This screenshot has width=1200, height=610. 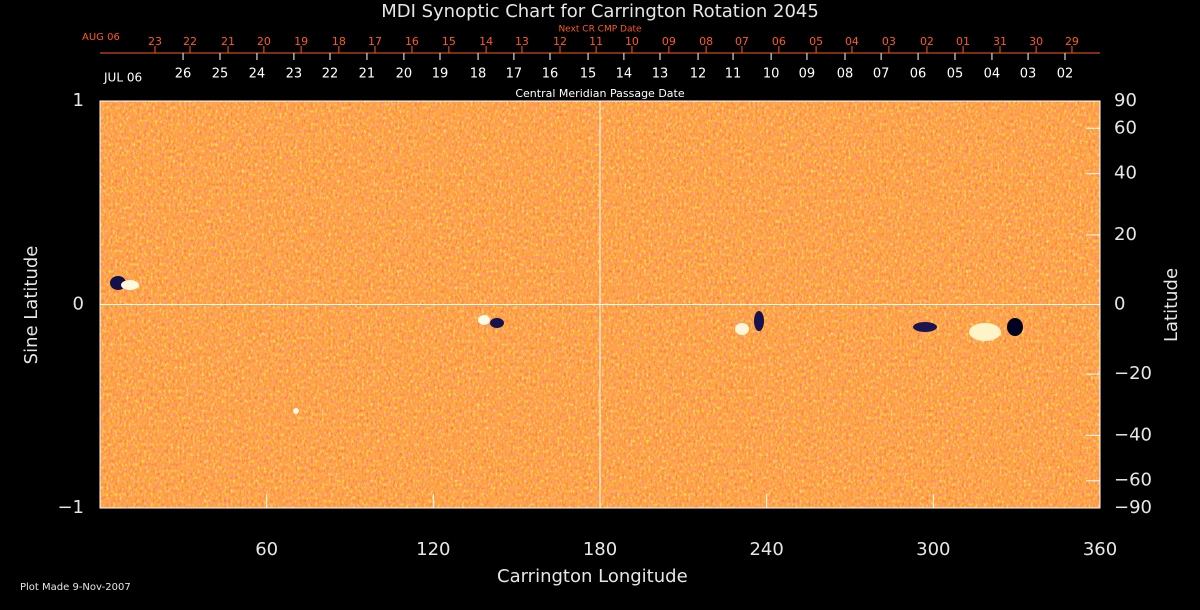 I want to click on top-axis-tick-label: 24, so click(x=257, y=74).